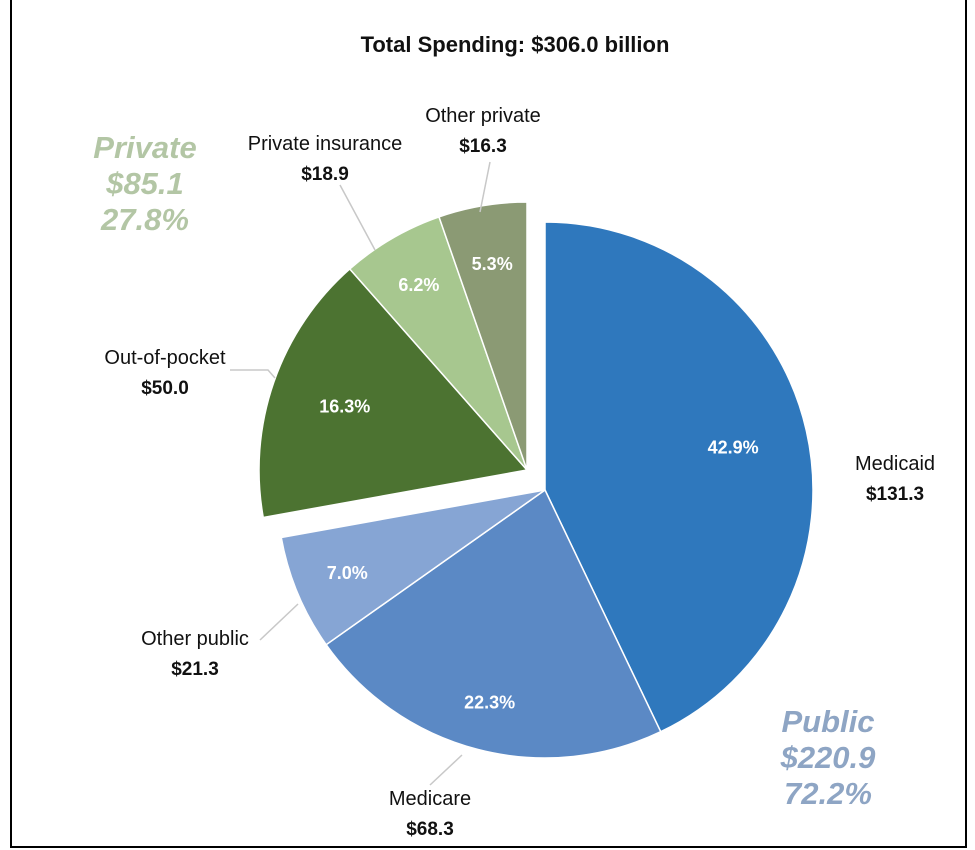  What do you see at coordinates (347, 573) in the screenshot?
I see `percent-label-other-public: 7.0%` at bounding box center [347, 573].